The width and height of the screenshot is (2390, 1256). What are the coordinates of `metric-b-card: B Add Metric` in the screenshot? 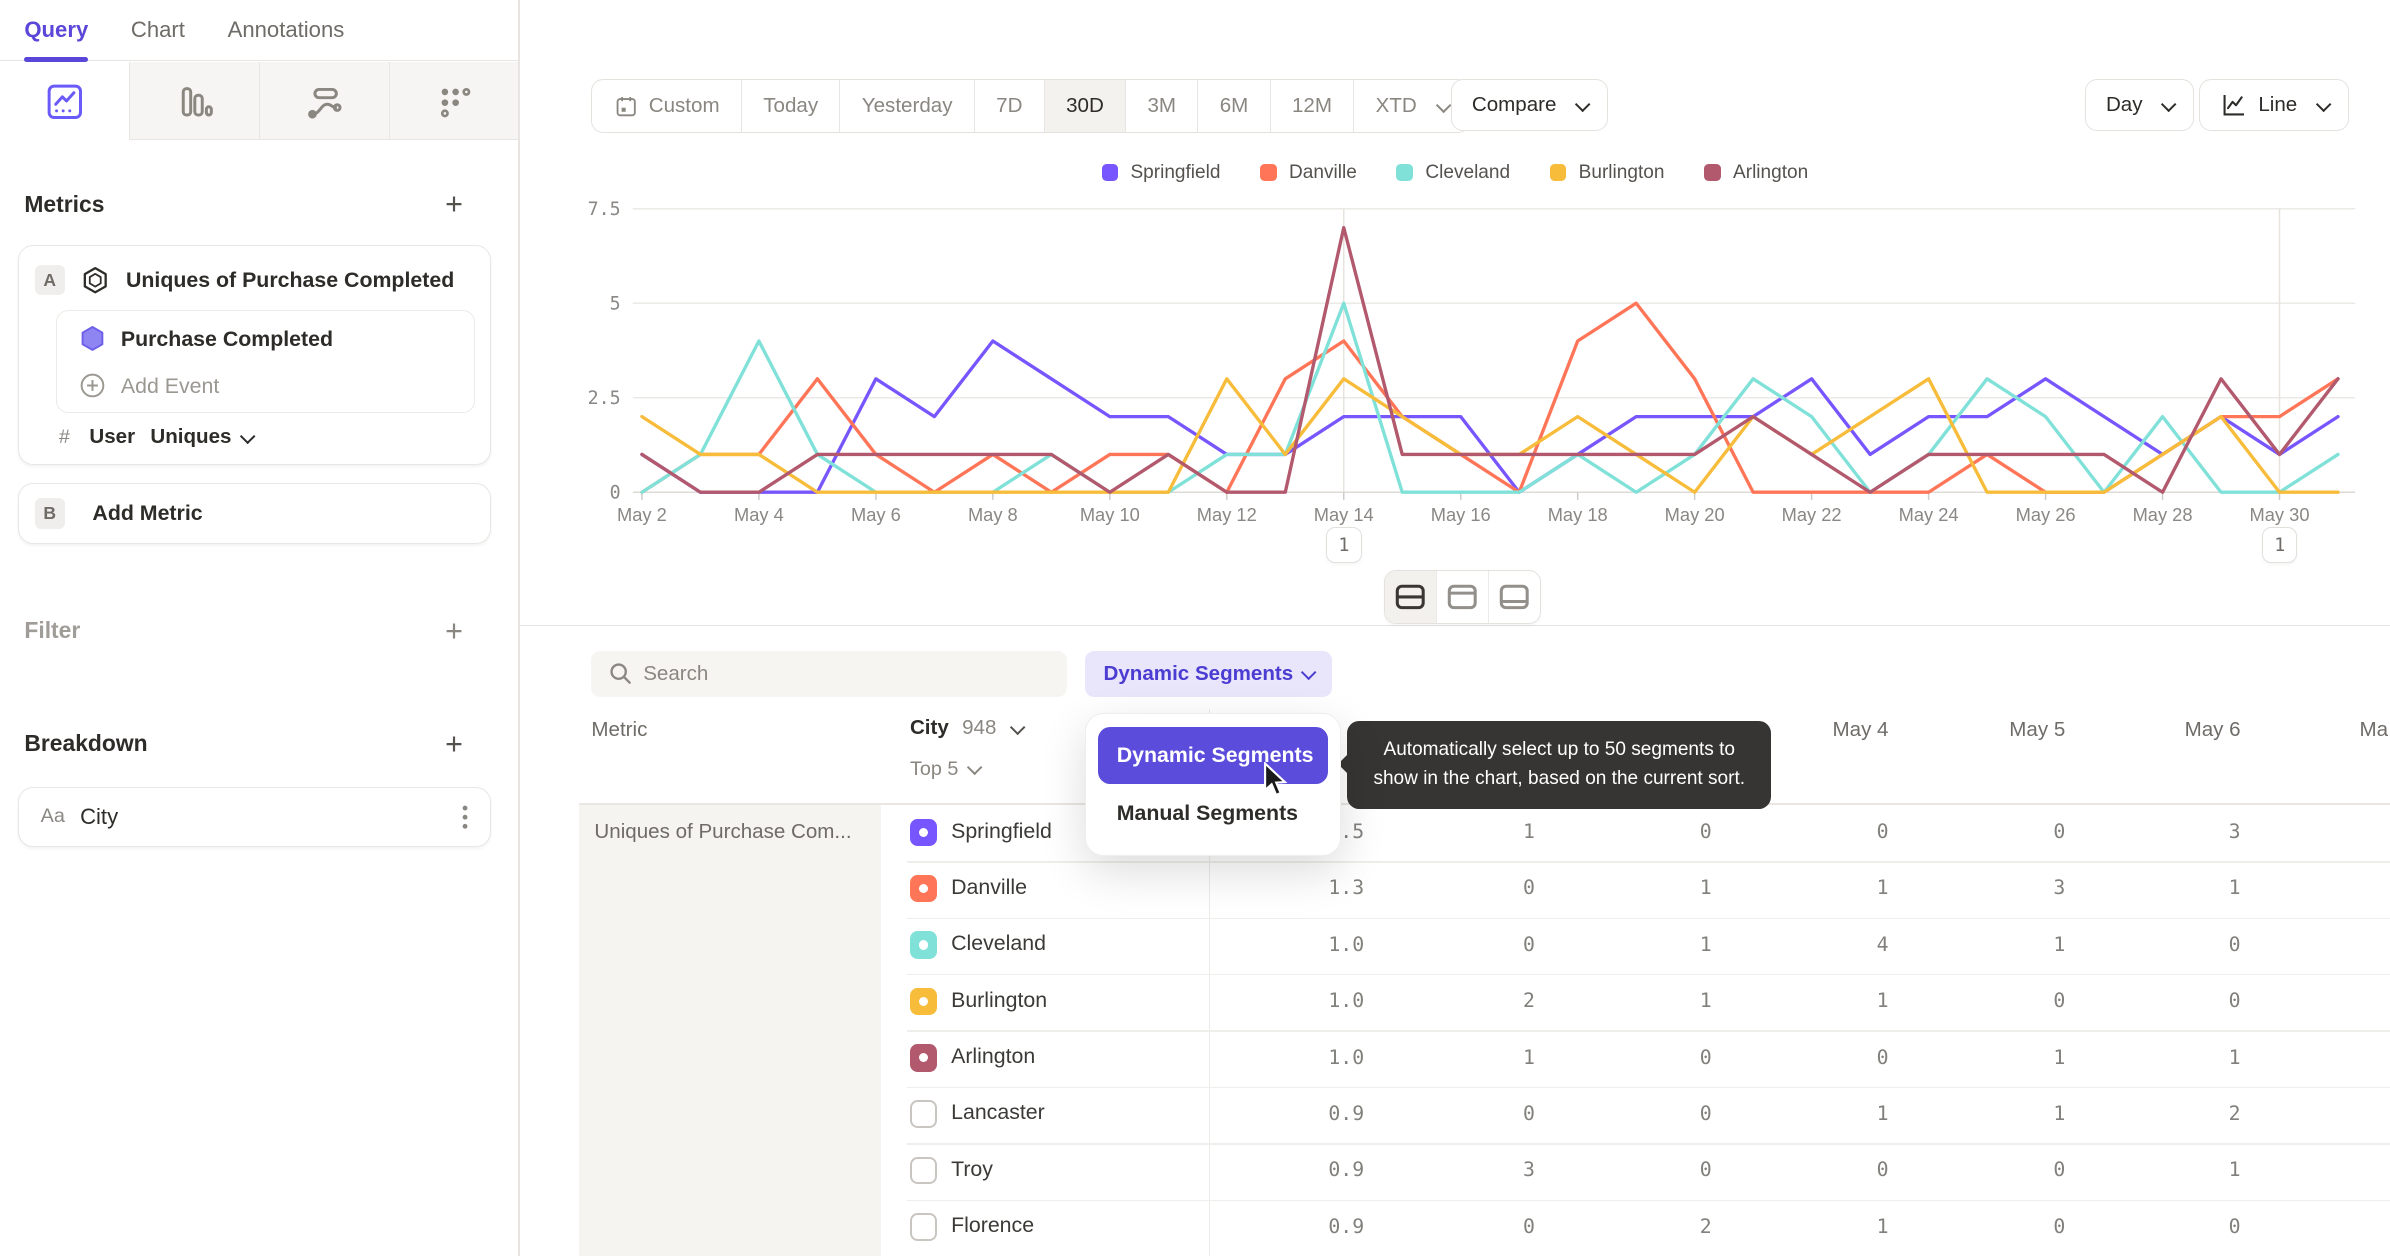 It's located at (254, 514).